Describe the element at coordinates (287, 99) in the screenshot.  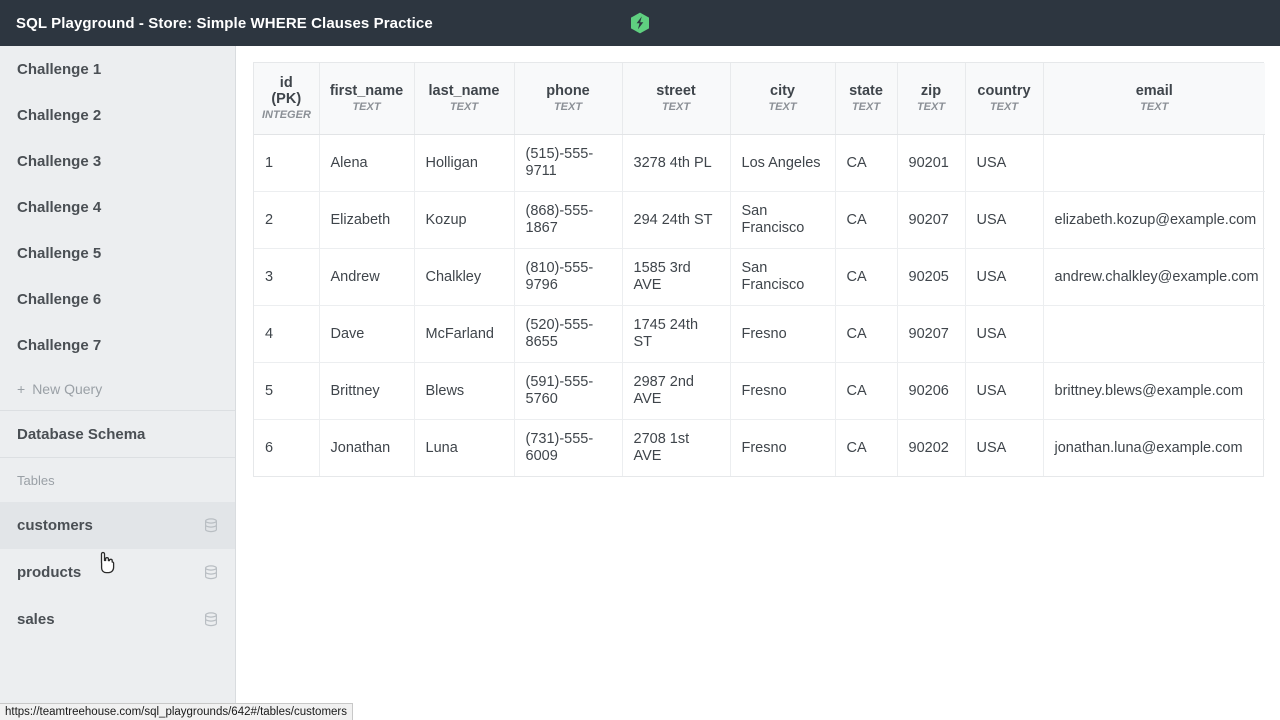
I see `column-header-id: id (PK) INTEGER` at that location.